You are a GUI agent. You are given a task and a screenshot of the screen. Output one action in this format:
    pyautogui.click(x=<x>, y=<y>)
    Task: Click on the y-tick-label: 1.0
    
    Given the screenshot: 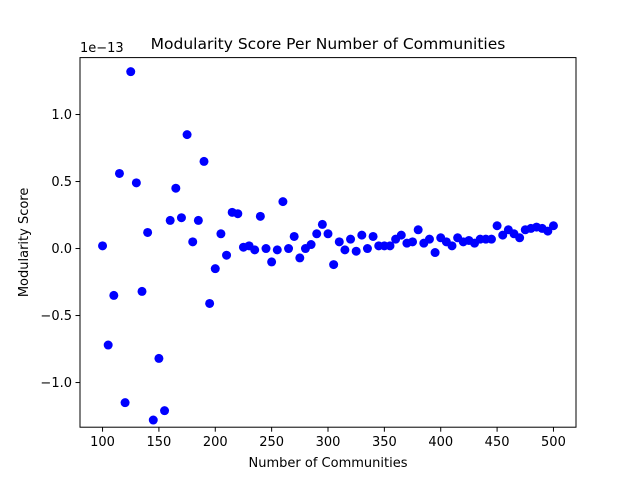 What is the action you would take?
    pyautogui.click(x=61, y=115)
    